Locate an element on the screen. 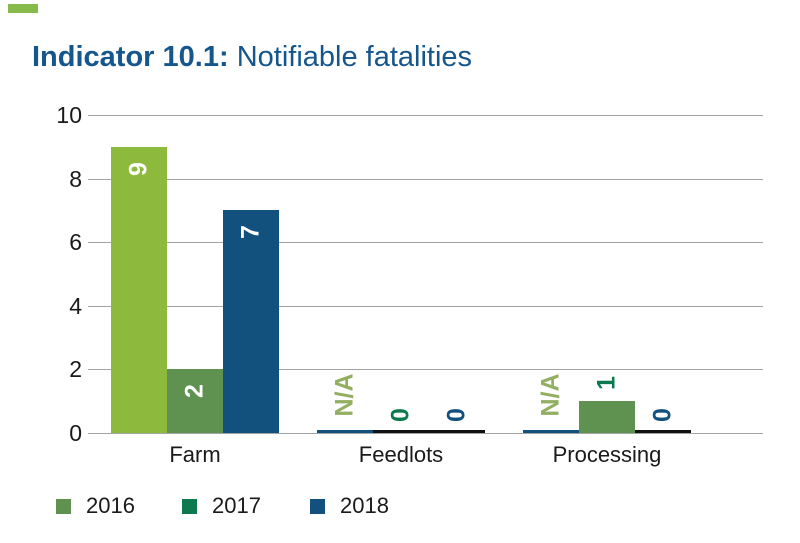  bar-2017-farm is located at coordinates (195, 401).